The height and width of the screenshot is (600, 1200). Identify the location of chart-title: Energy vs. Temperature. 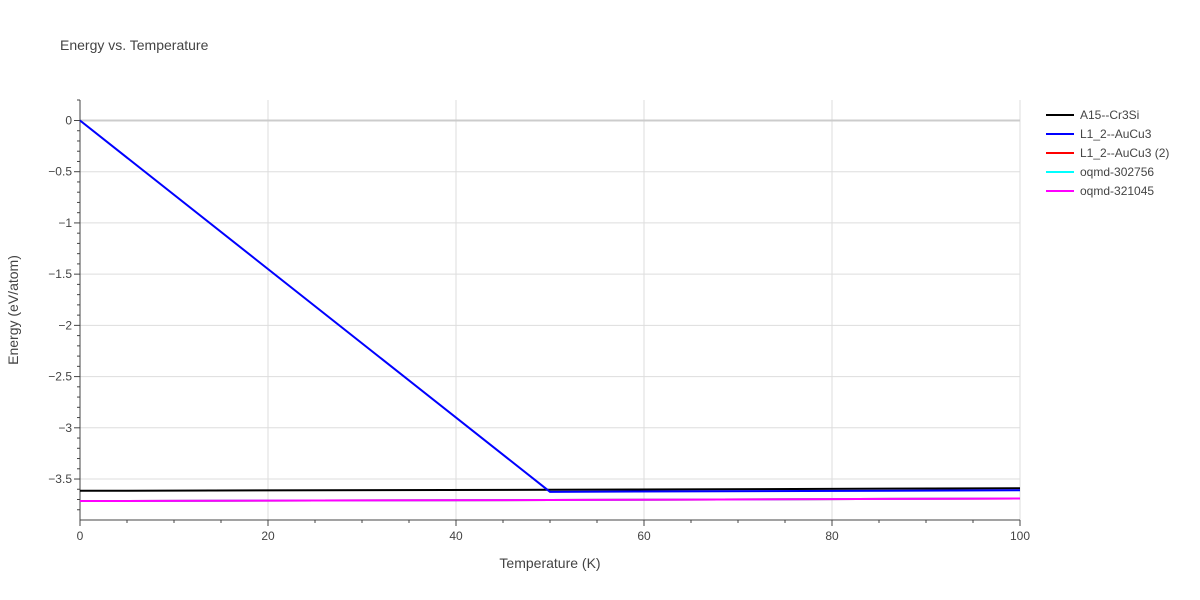
(134, 45).